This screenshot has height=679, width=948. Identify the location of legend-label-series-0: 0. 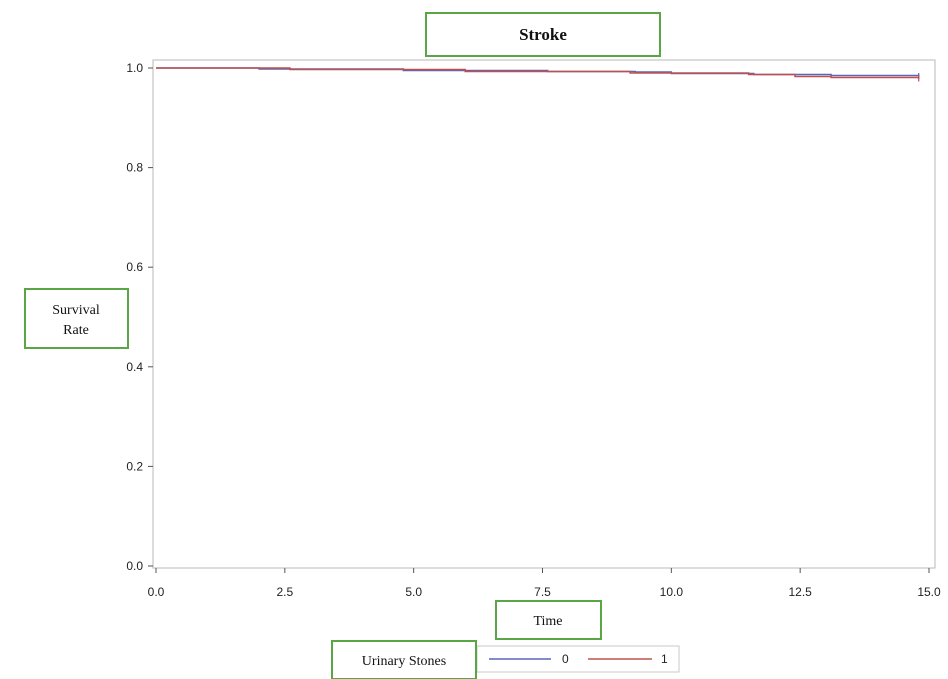
(565, 659).